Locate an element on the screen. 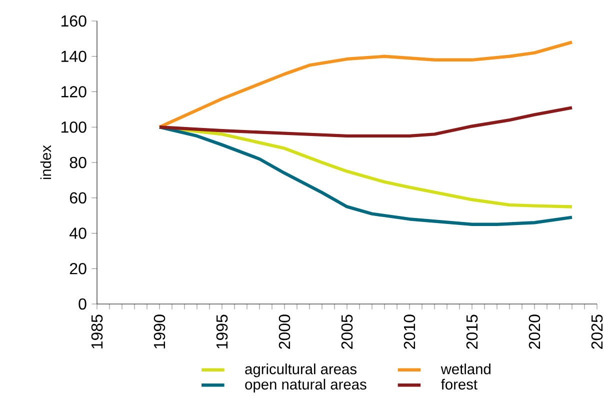 This screenshot has width=605, height=413. legend-label: wetland is located at coordinates (465, 369).